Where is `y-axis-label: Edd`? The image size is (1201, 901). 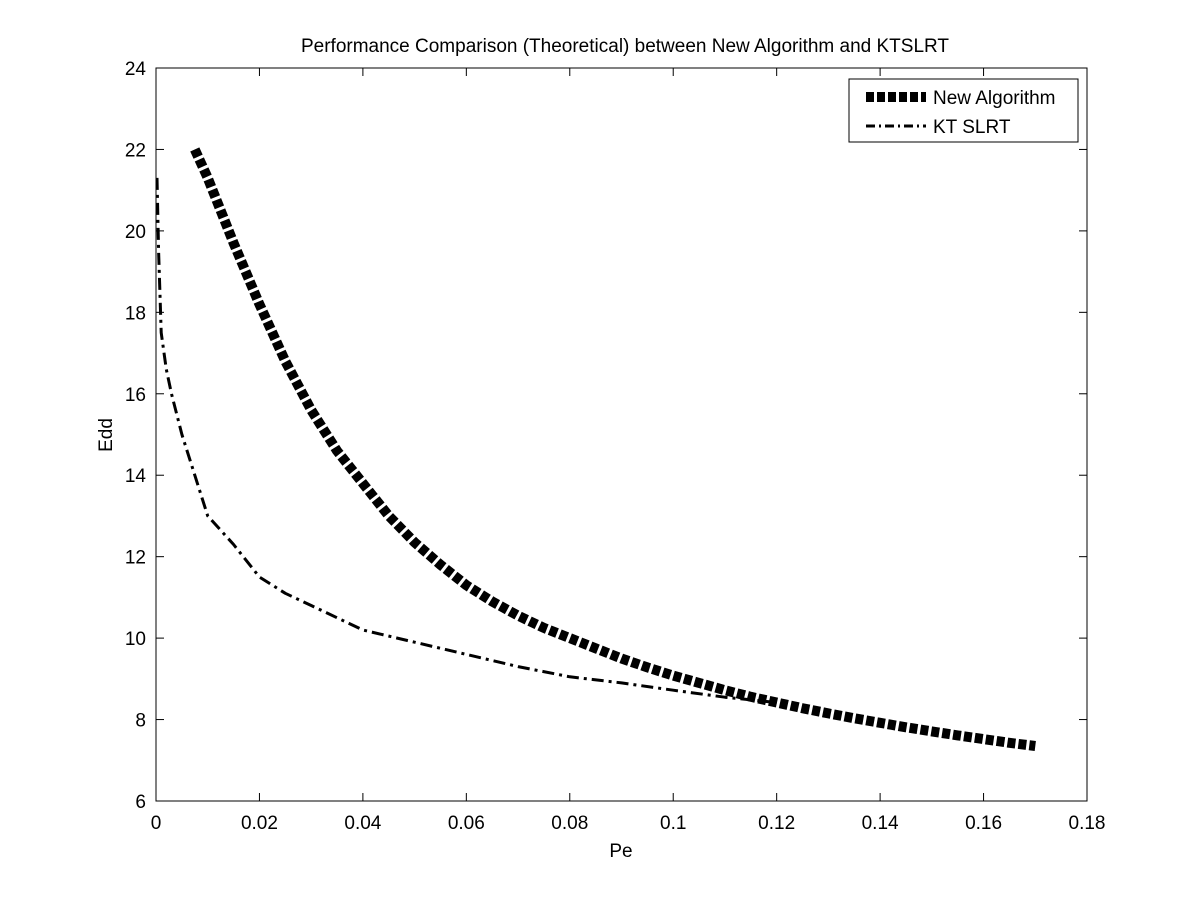
y-axis-label: Edd is located at coordinates (106, 435).